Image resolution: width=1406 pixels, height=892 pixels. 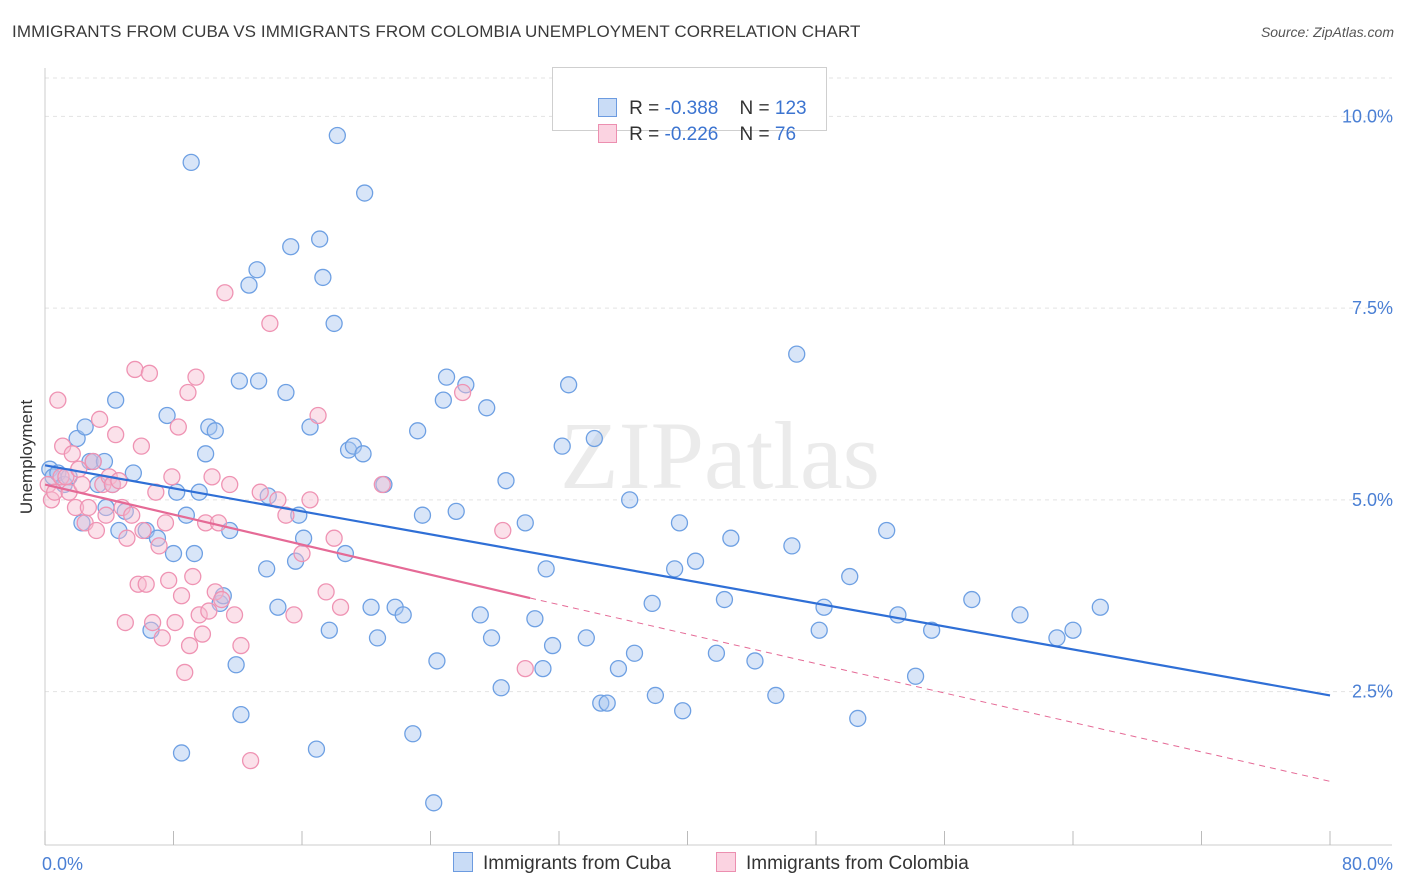 What do you see at coordinates (1367, 116) in the screenshot?
I see `y-tick-label: 10.0%` at bounding box center [1367, 116].